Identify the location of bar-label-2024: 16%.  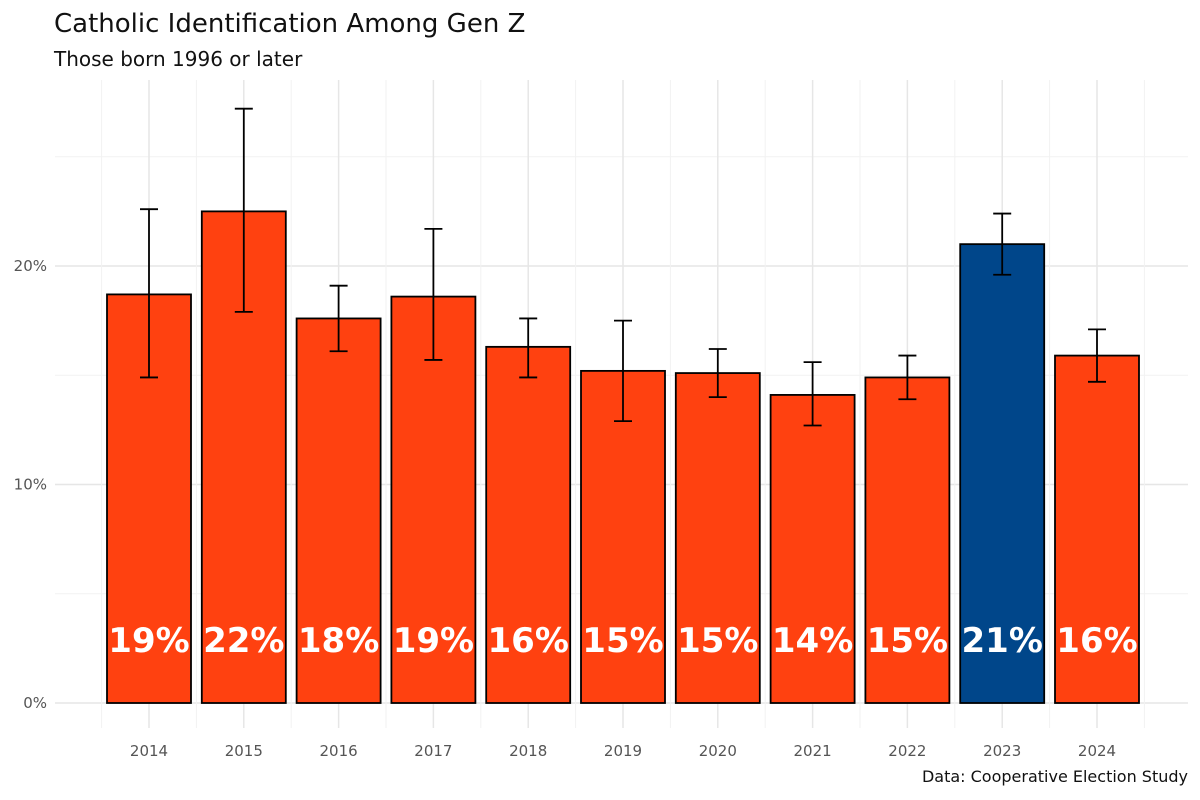
(1096, 641).